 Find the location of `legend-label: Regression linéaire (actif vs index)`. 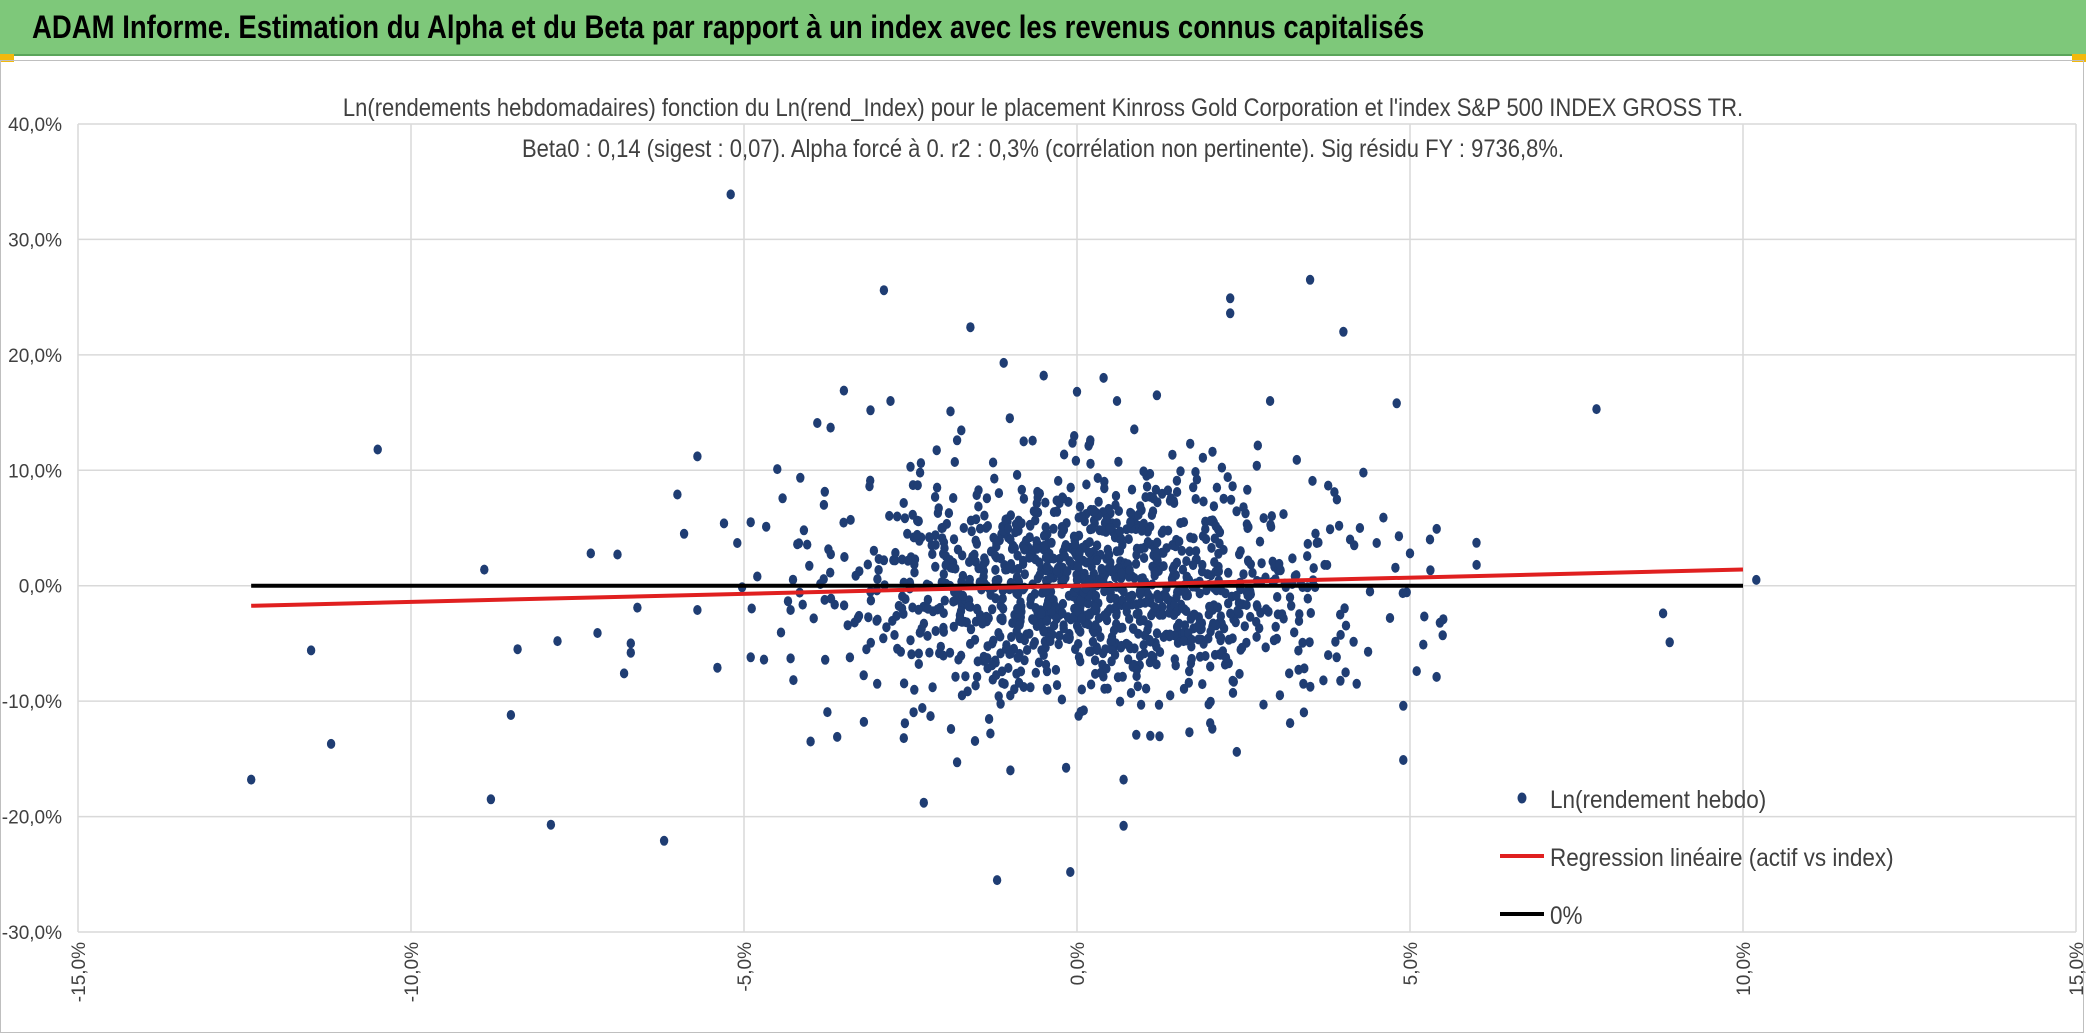

legend-label: Regression linéaire (actif vs index) is located at coordinates (1722, 858).